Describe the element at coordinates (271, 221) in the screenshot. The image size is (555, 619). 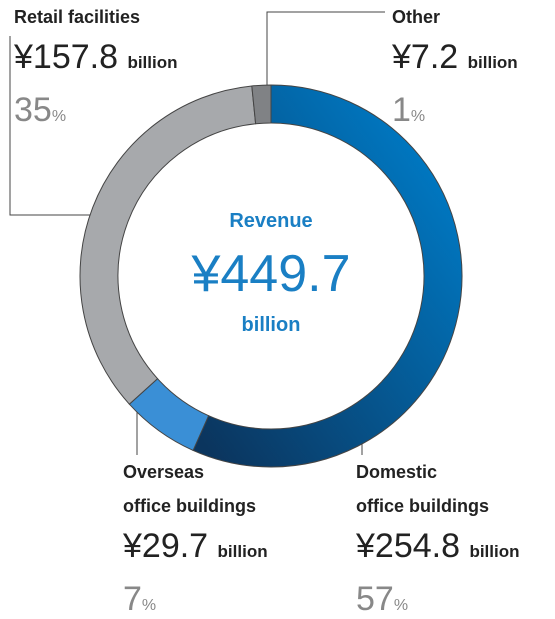
I see `center-title: Revenue` at that location.